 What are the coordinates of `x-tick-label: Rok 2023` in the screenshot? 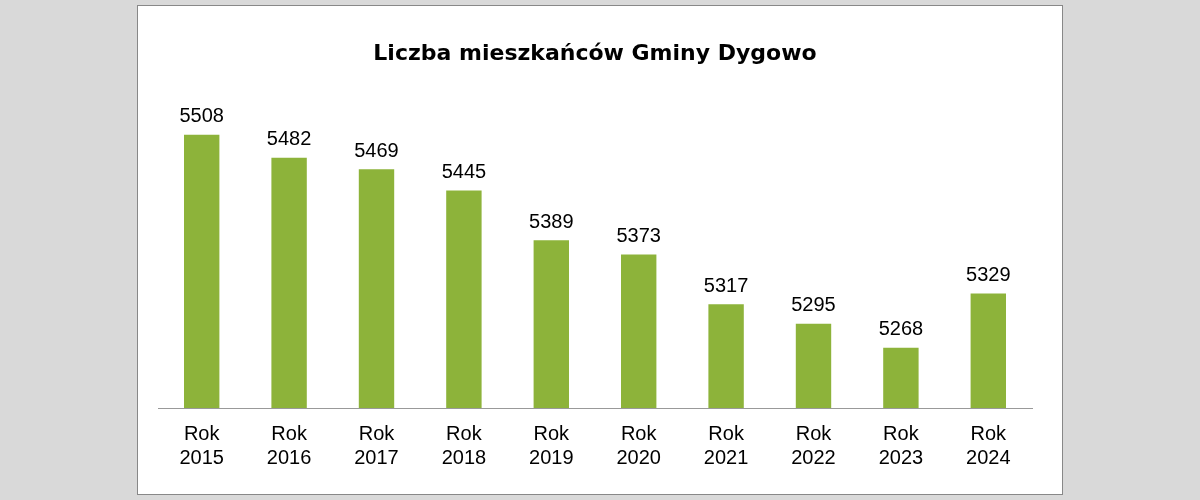 It's located at (901, 444).